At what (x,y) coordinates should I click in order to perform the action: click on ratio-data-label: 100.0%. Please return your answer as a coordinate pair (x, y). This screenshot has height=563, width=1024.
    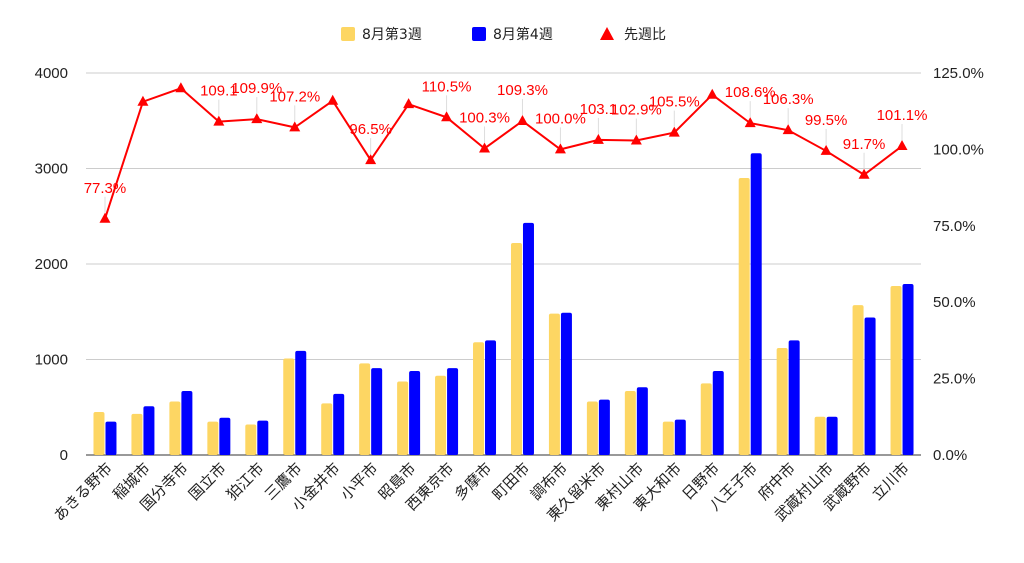
    Looking at the image, I should click on (560, 118).